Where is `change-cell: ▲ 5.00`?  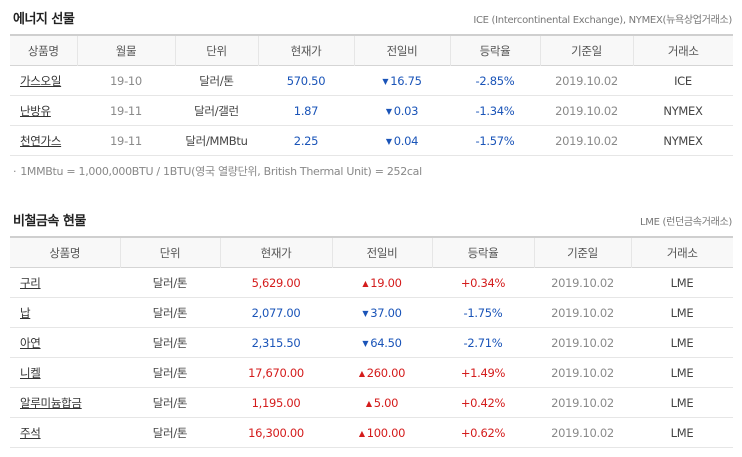 change-cell: ▲ 5.00 is located at coordinates (382, 402).